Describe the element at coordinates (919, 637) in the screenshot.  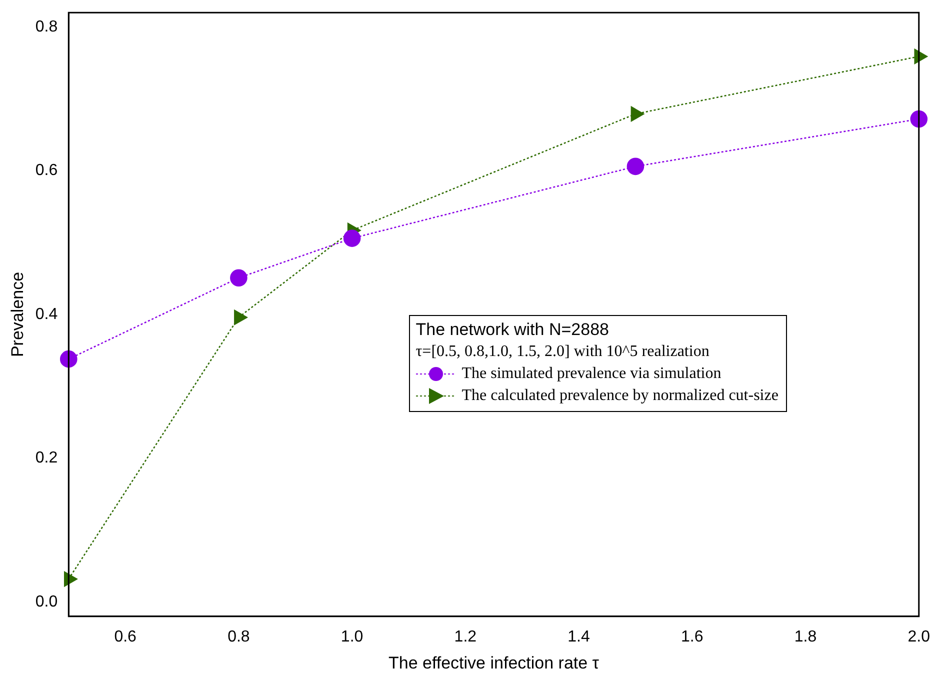
I see `x-tick-label: 2.0` at that location.